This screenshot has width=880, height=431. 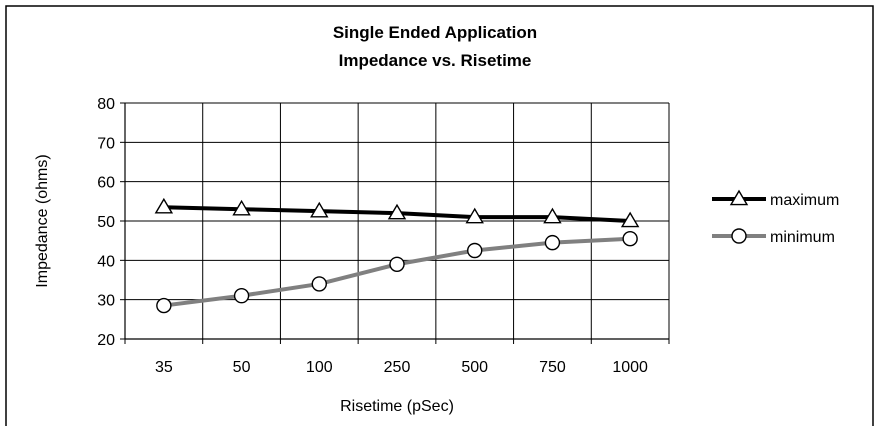 What do you see at coordinates (106, 301) in the screenshot?
I see `y-tick-label: 30` at bounding box center [106, 301].